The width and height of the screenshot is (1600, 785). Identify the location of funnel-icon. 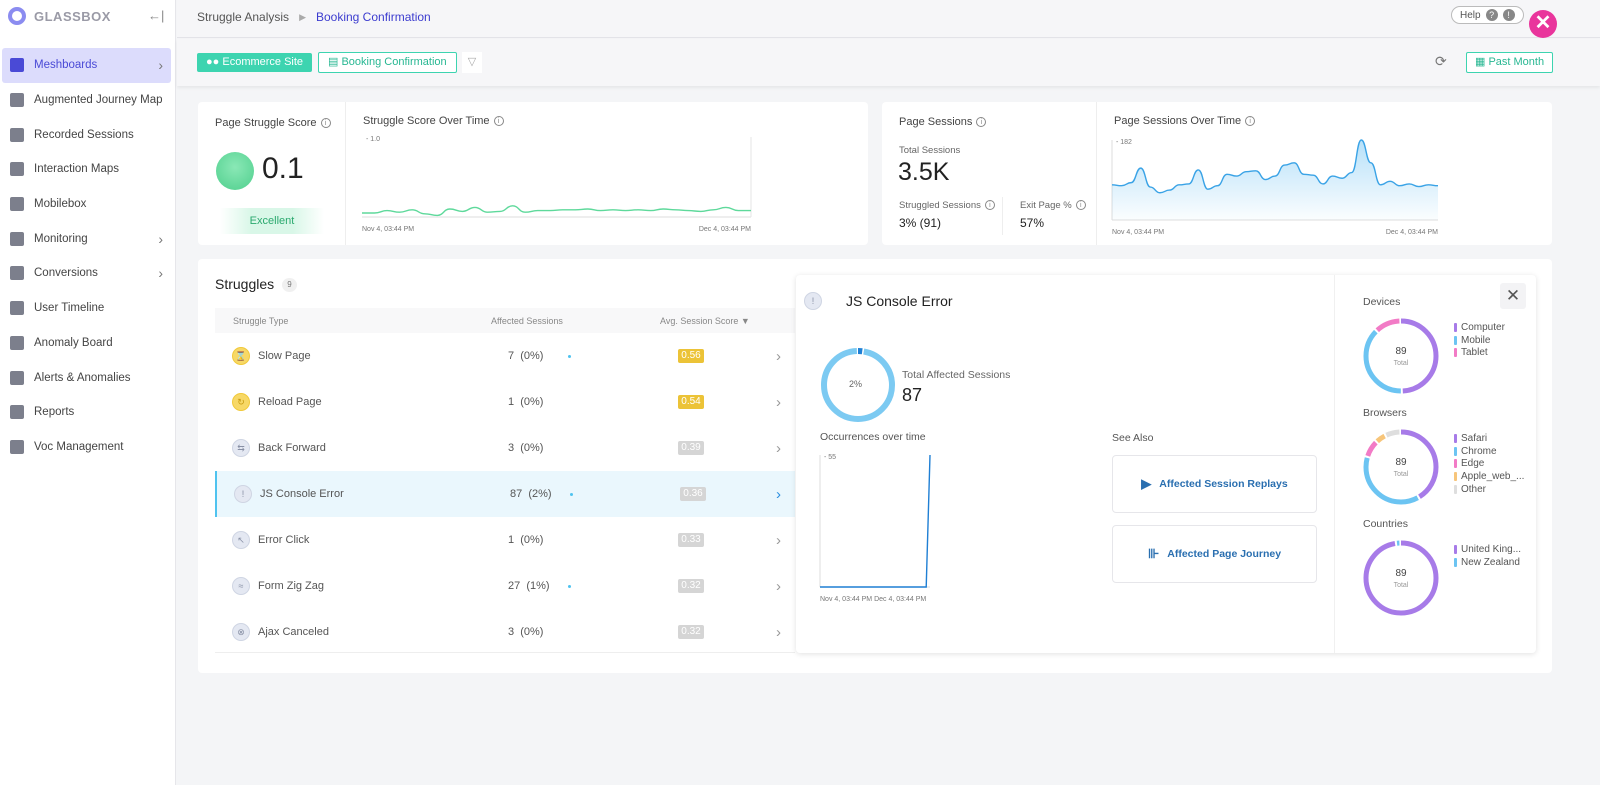
(17, 273).